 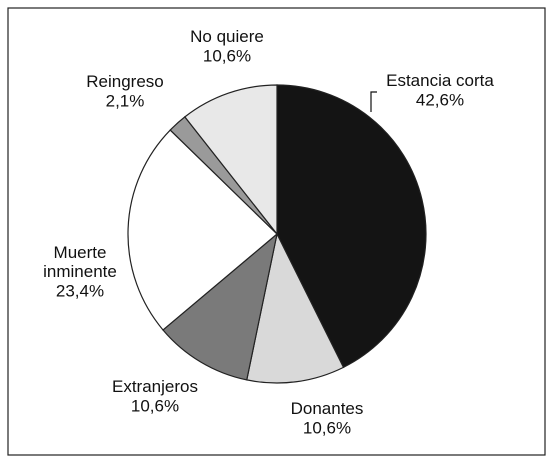 What do you see at coordinates (327, 408) in the screenshot?
I see `slice-label: Donantes` at bounding box center [327, 408].